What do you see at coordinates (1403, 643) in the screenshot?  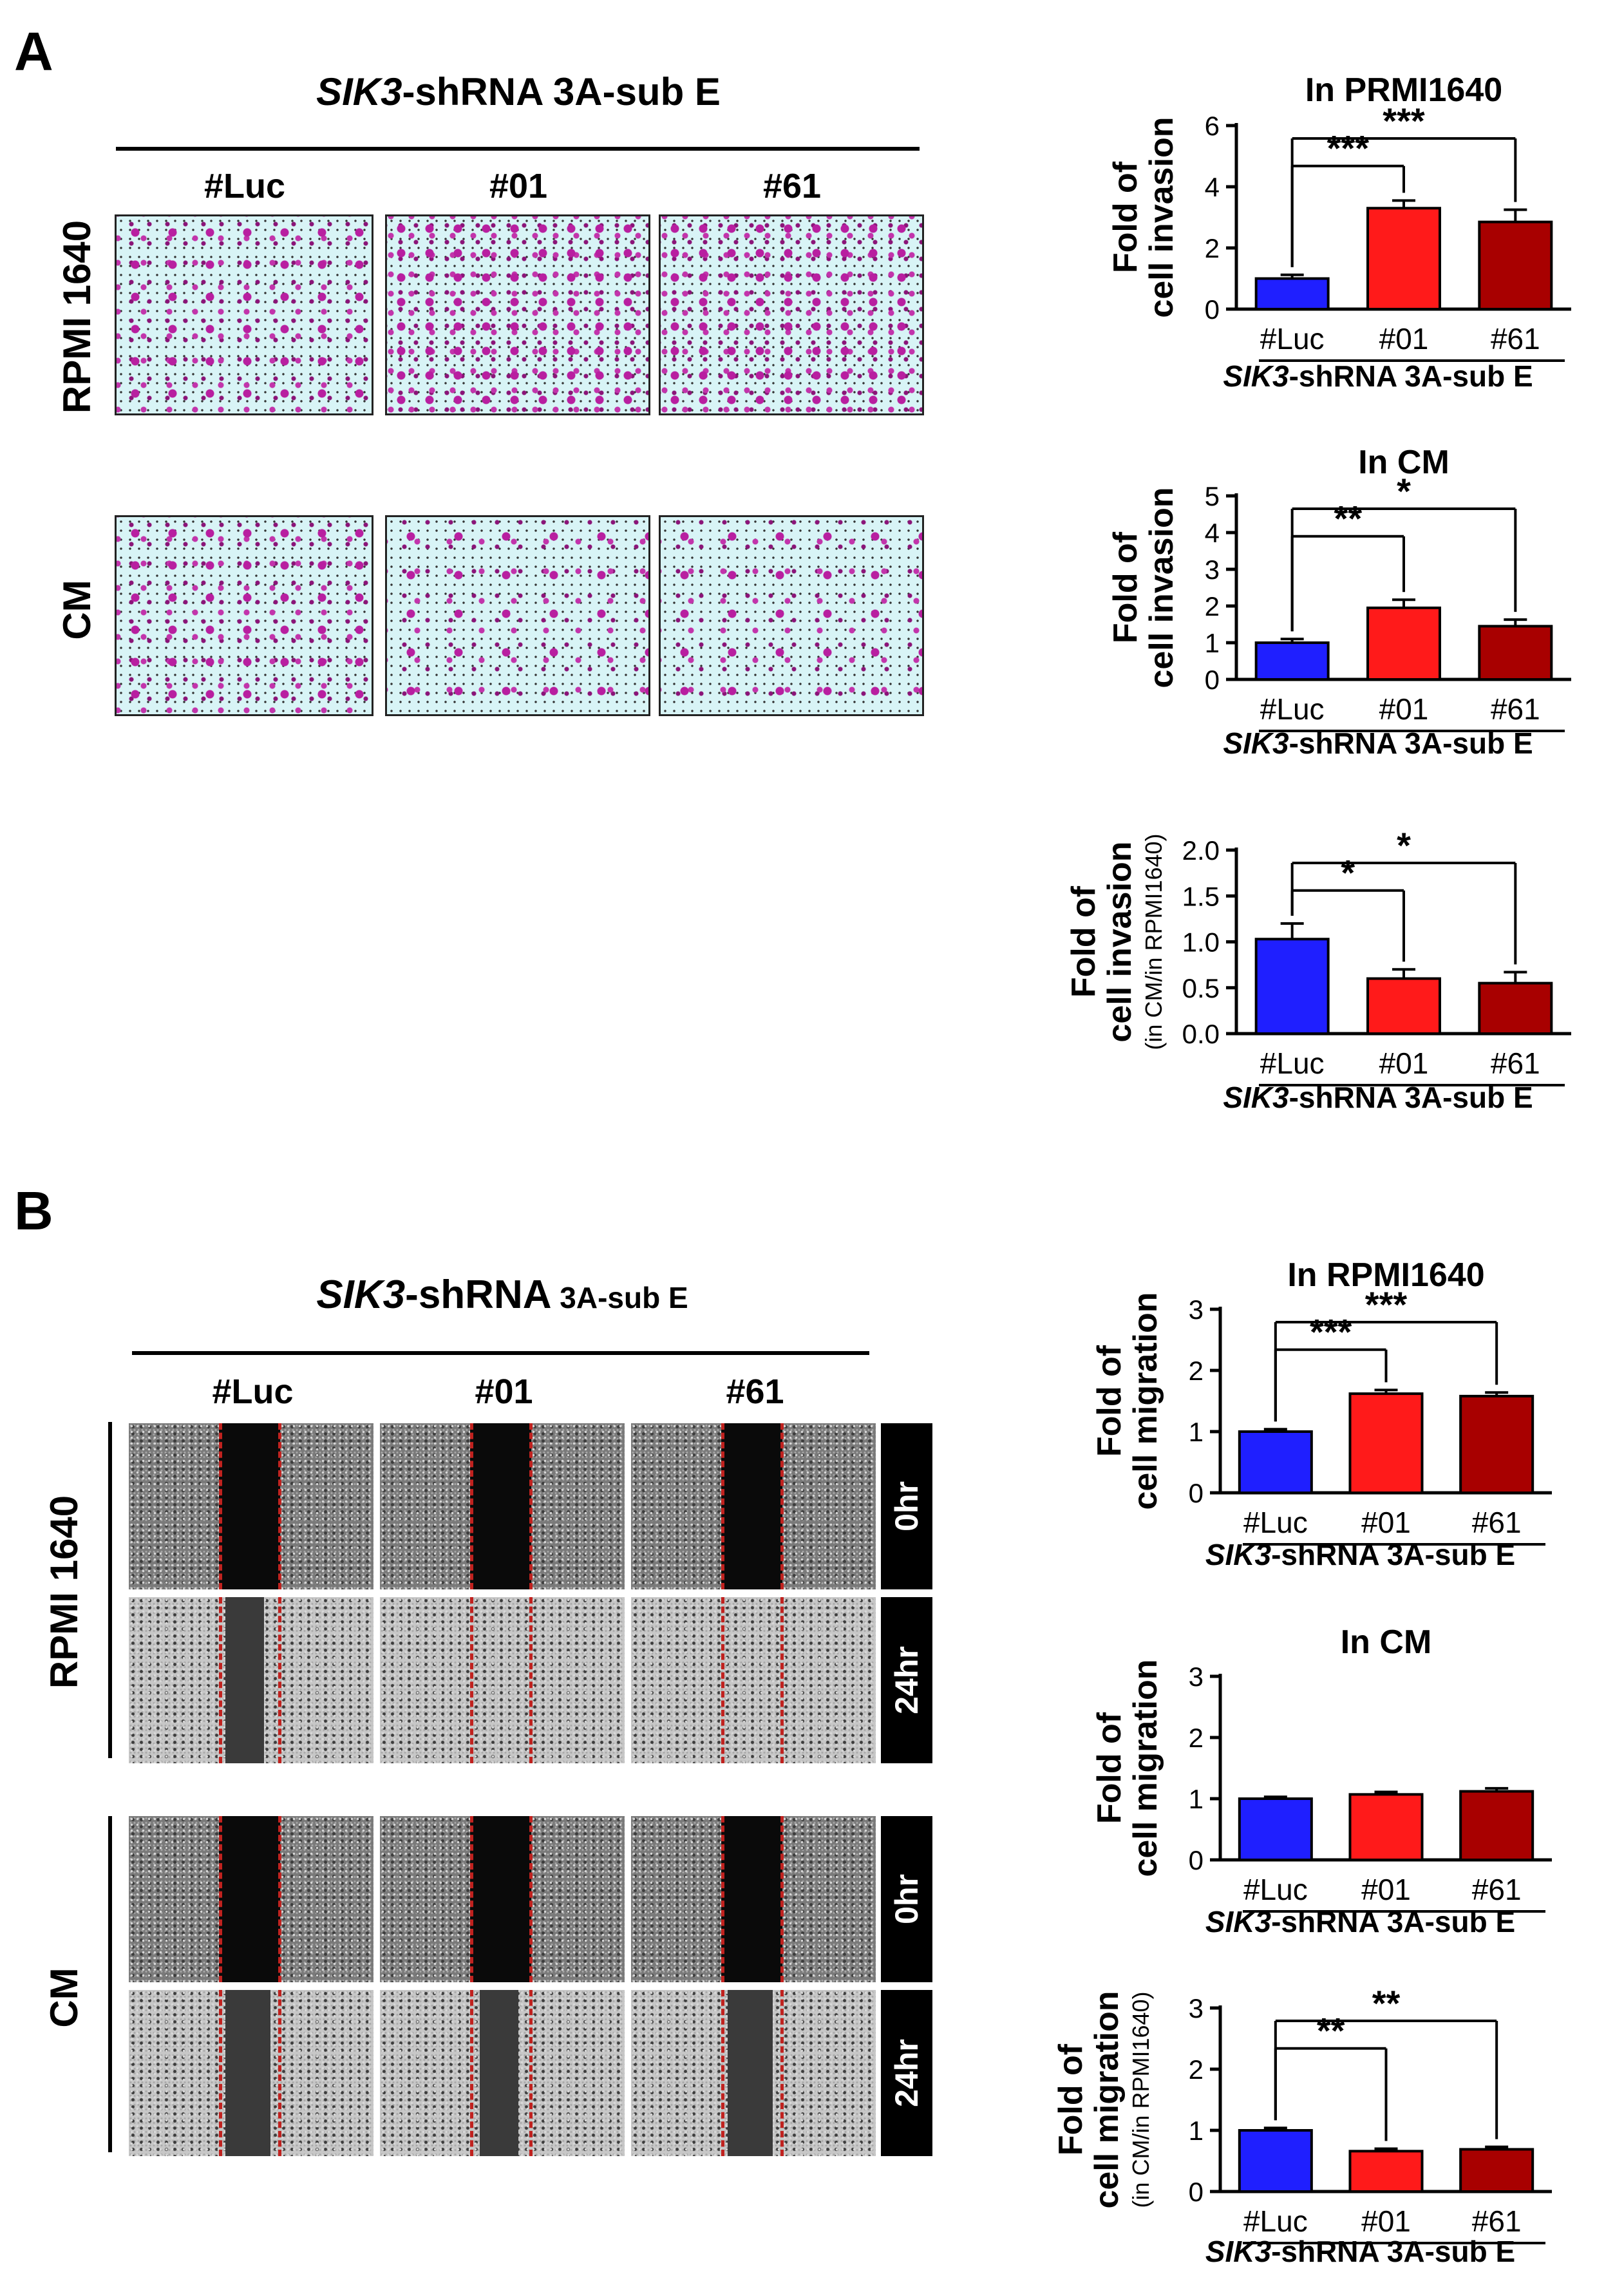 I see `c2-bar` at bounding box center [1403, 643].